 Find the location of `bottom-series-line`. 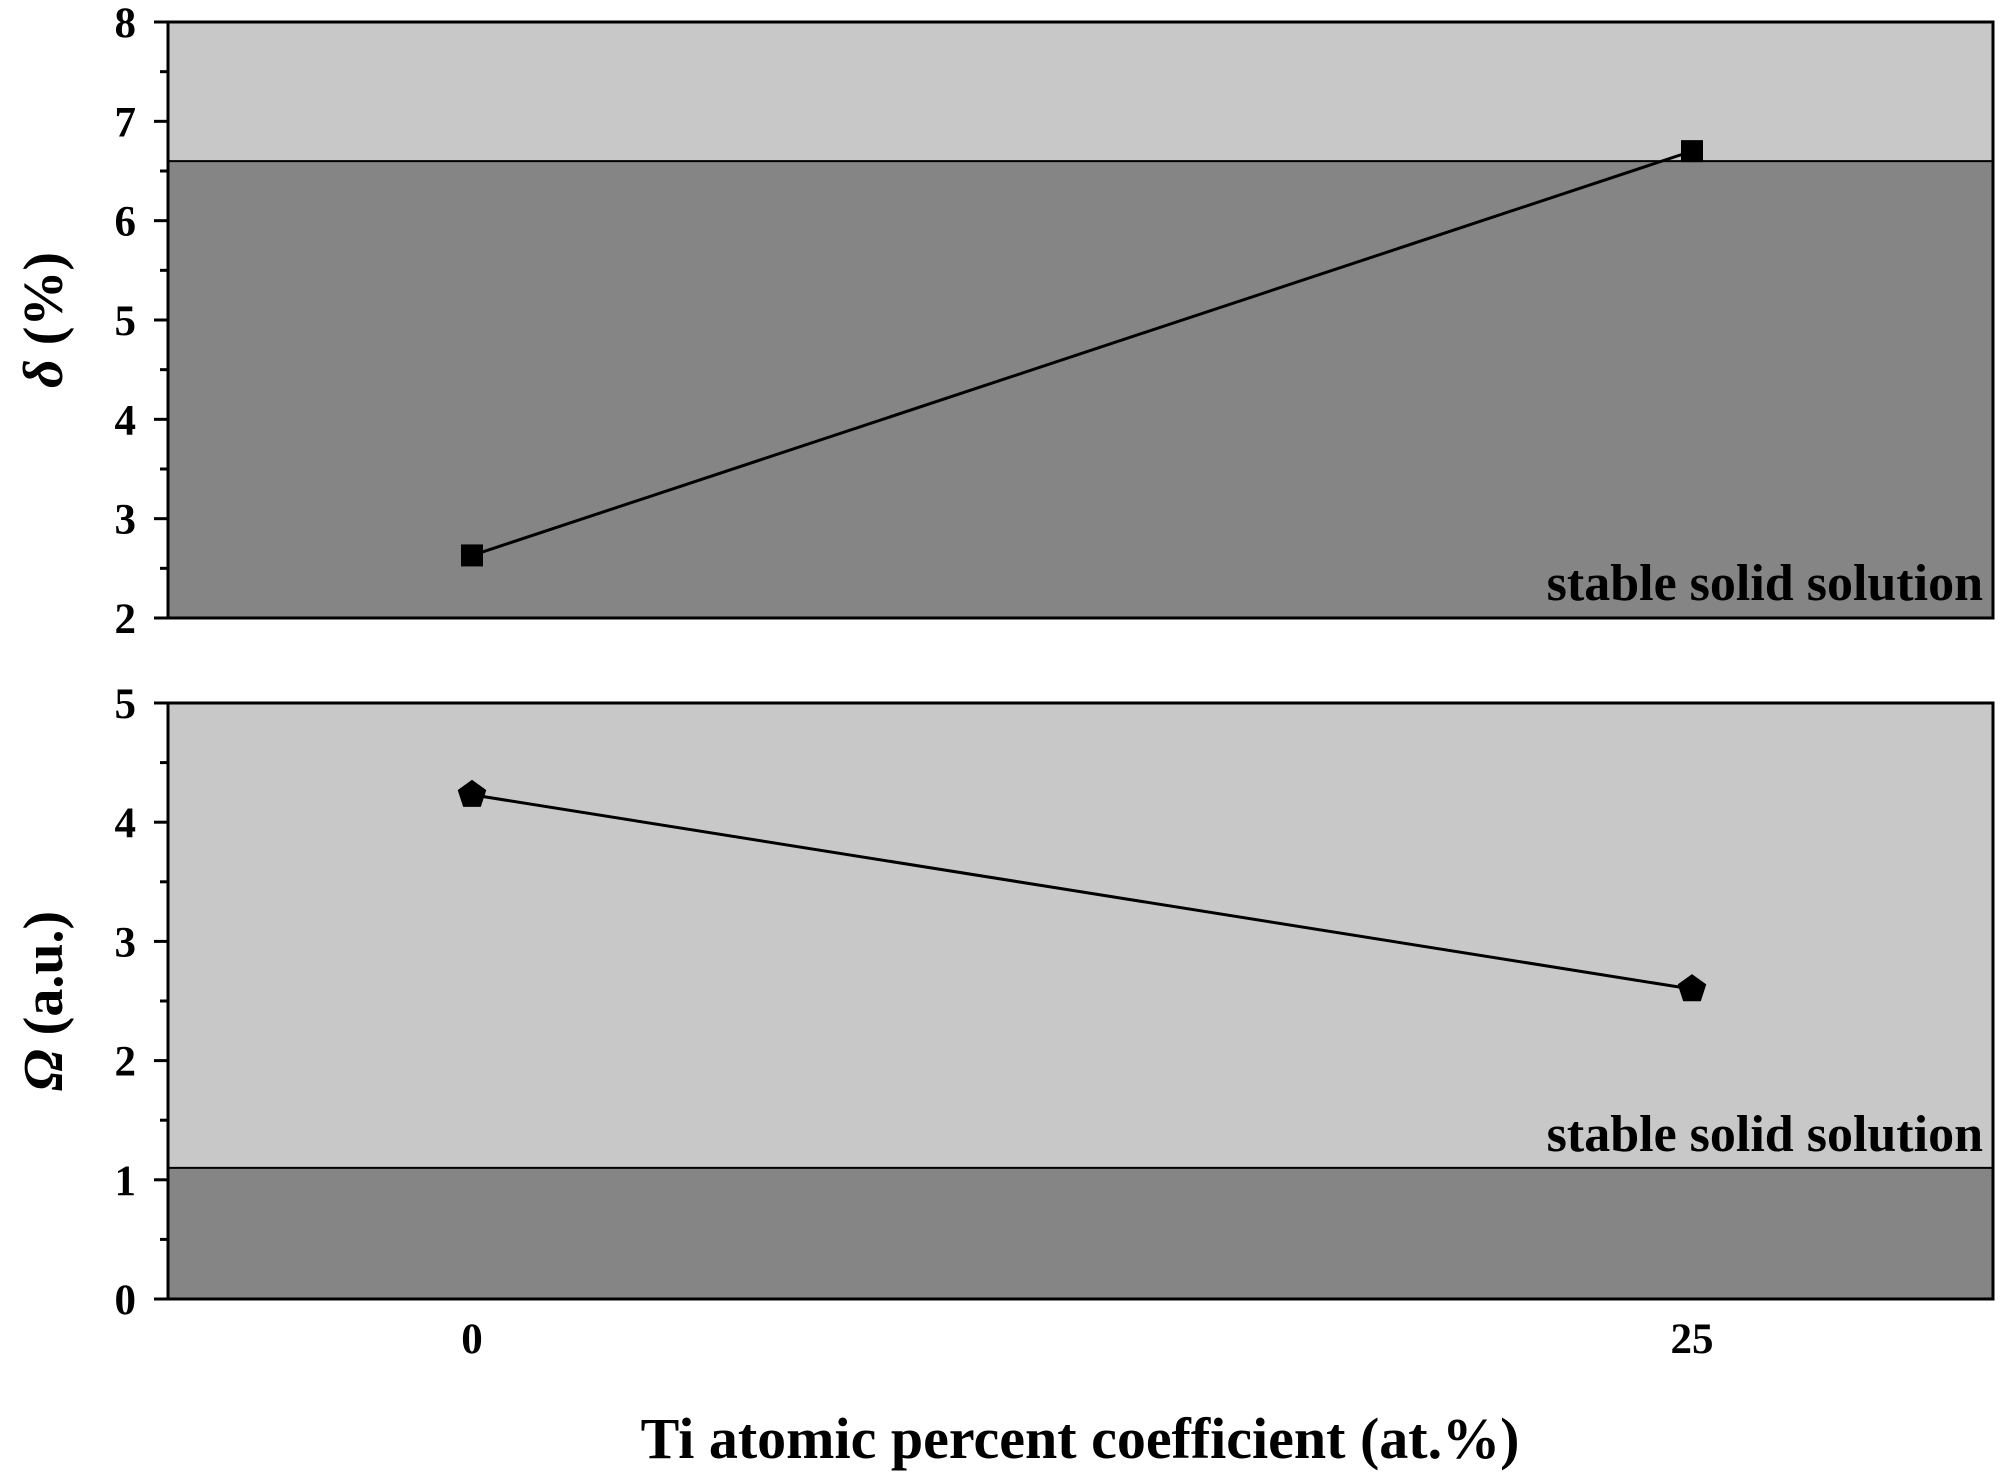

bottom-series-line is located at coordinates (1082, 892).